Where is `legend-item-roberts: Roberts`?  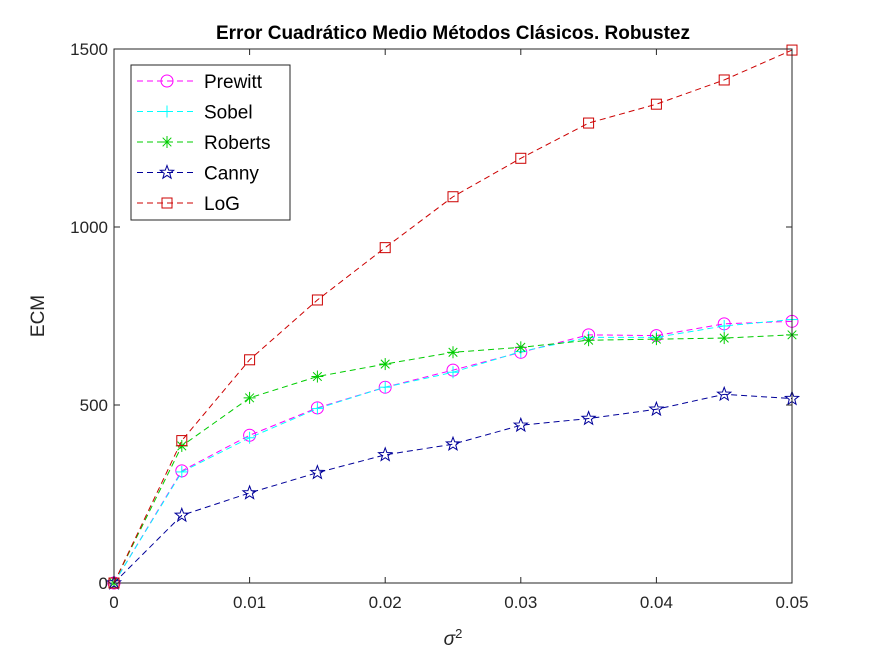
legend-item-roberts: Roberts is located at coordinates (204, 143).